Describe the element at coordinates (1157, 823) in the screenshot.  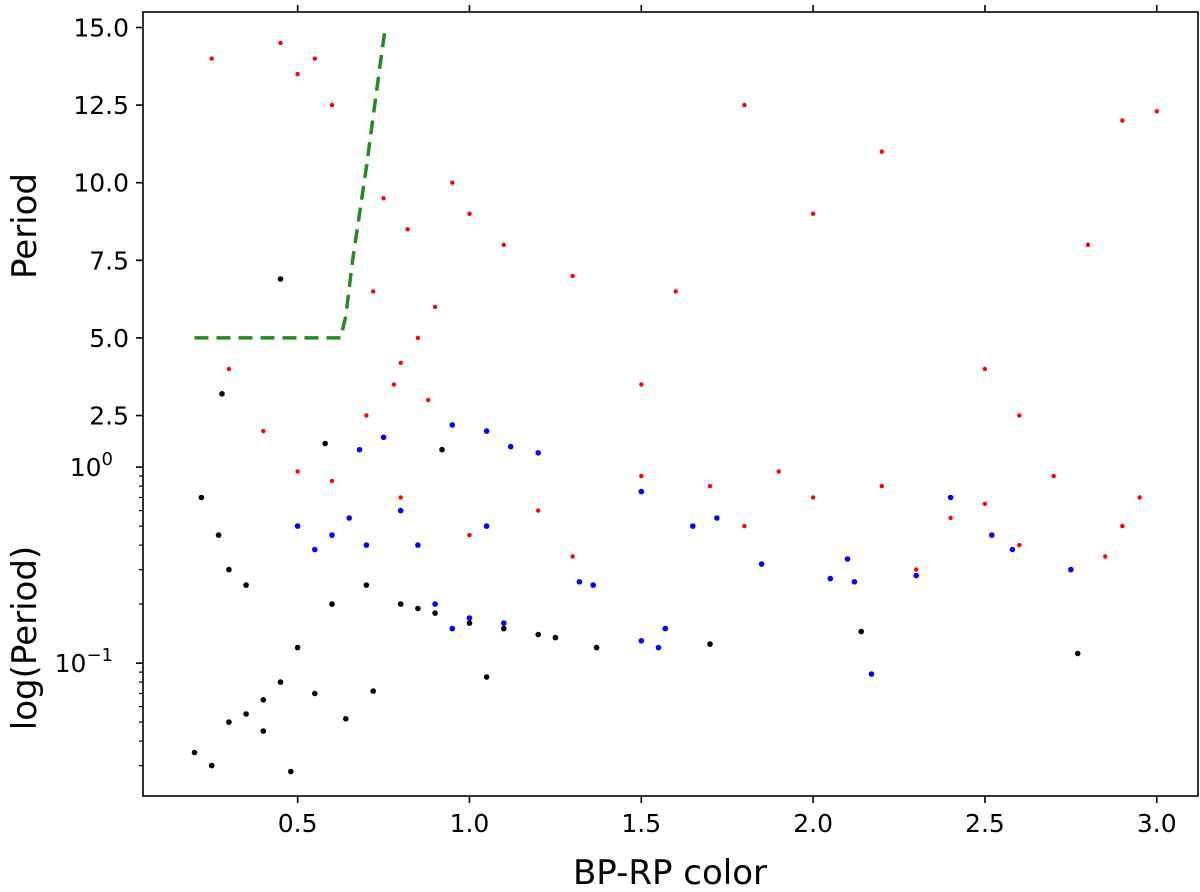
I see `x-tick-label: 3.0` at that location.